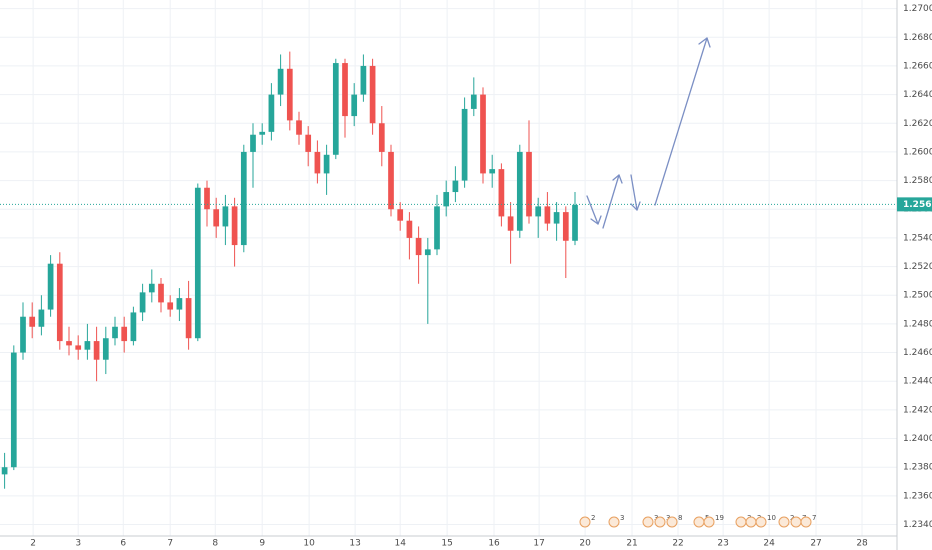 This screenshot has width=932, height=550. Describe the element at coordinates (917, 267) in the screenshot. I see `y-tick-label: 1.25200` at that location.